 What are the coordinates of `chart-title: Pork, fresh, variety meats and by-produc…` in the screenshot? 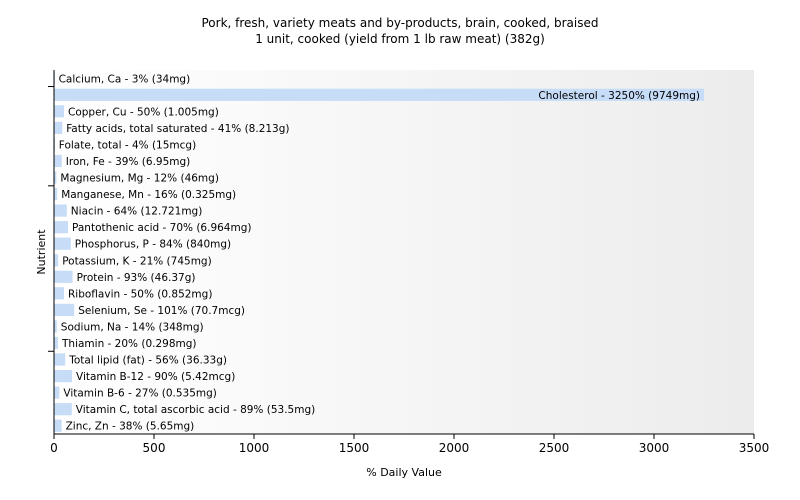 It's located at (400, 23).